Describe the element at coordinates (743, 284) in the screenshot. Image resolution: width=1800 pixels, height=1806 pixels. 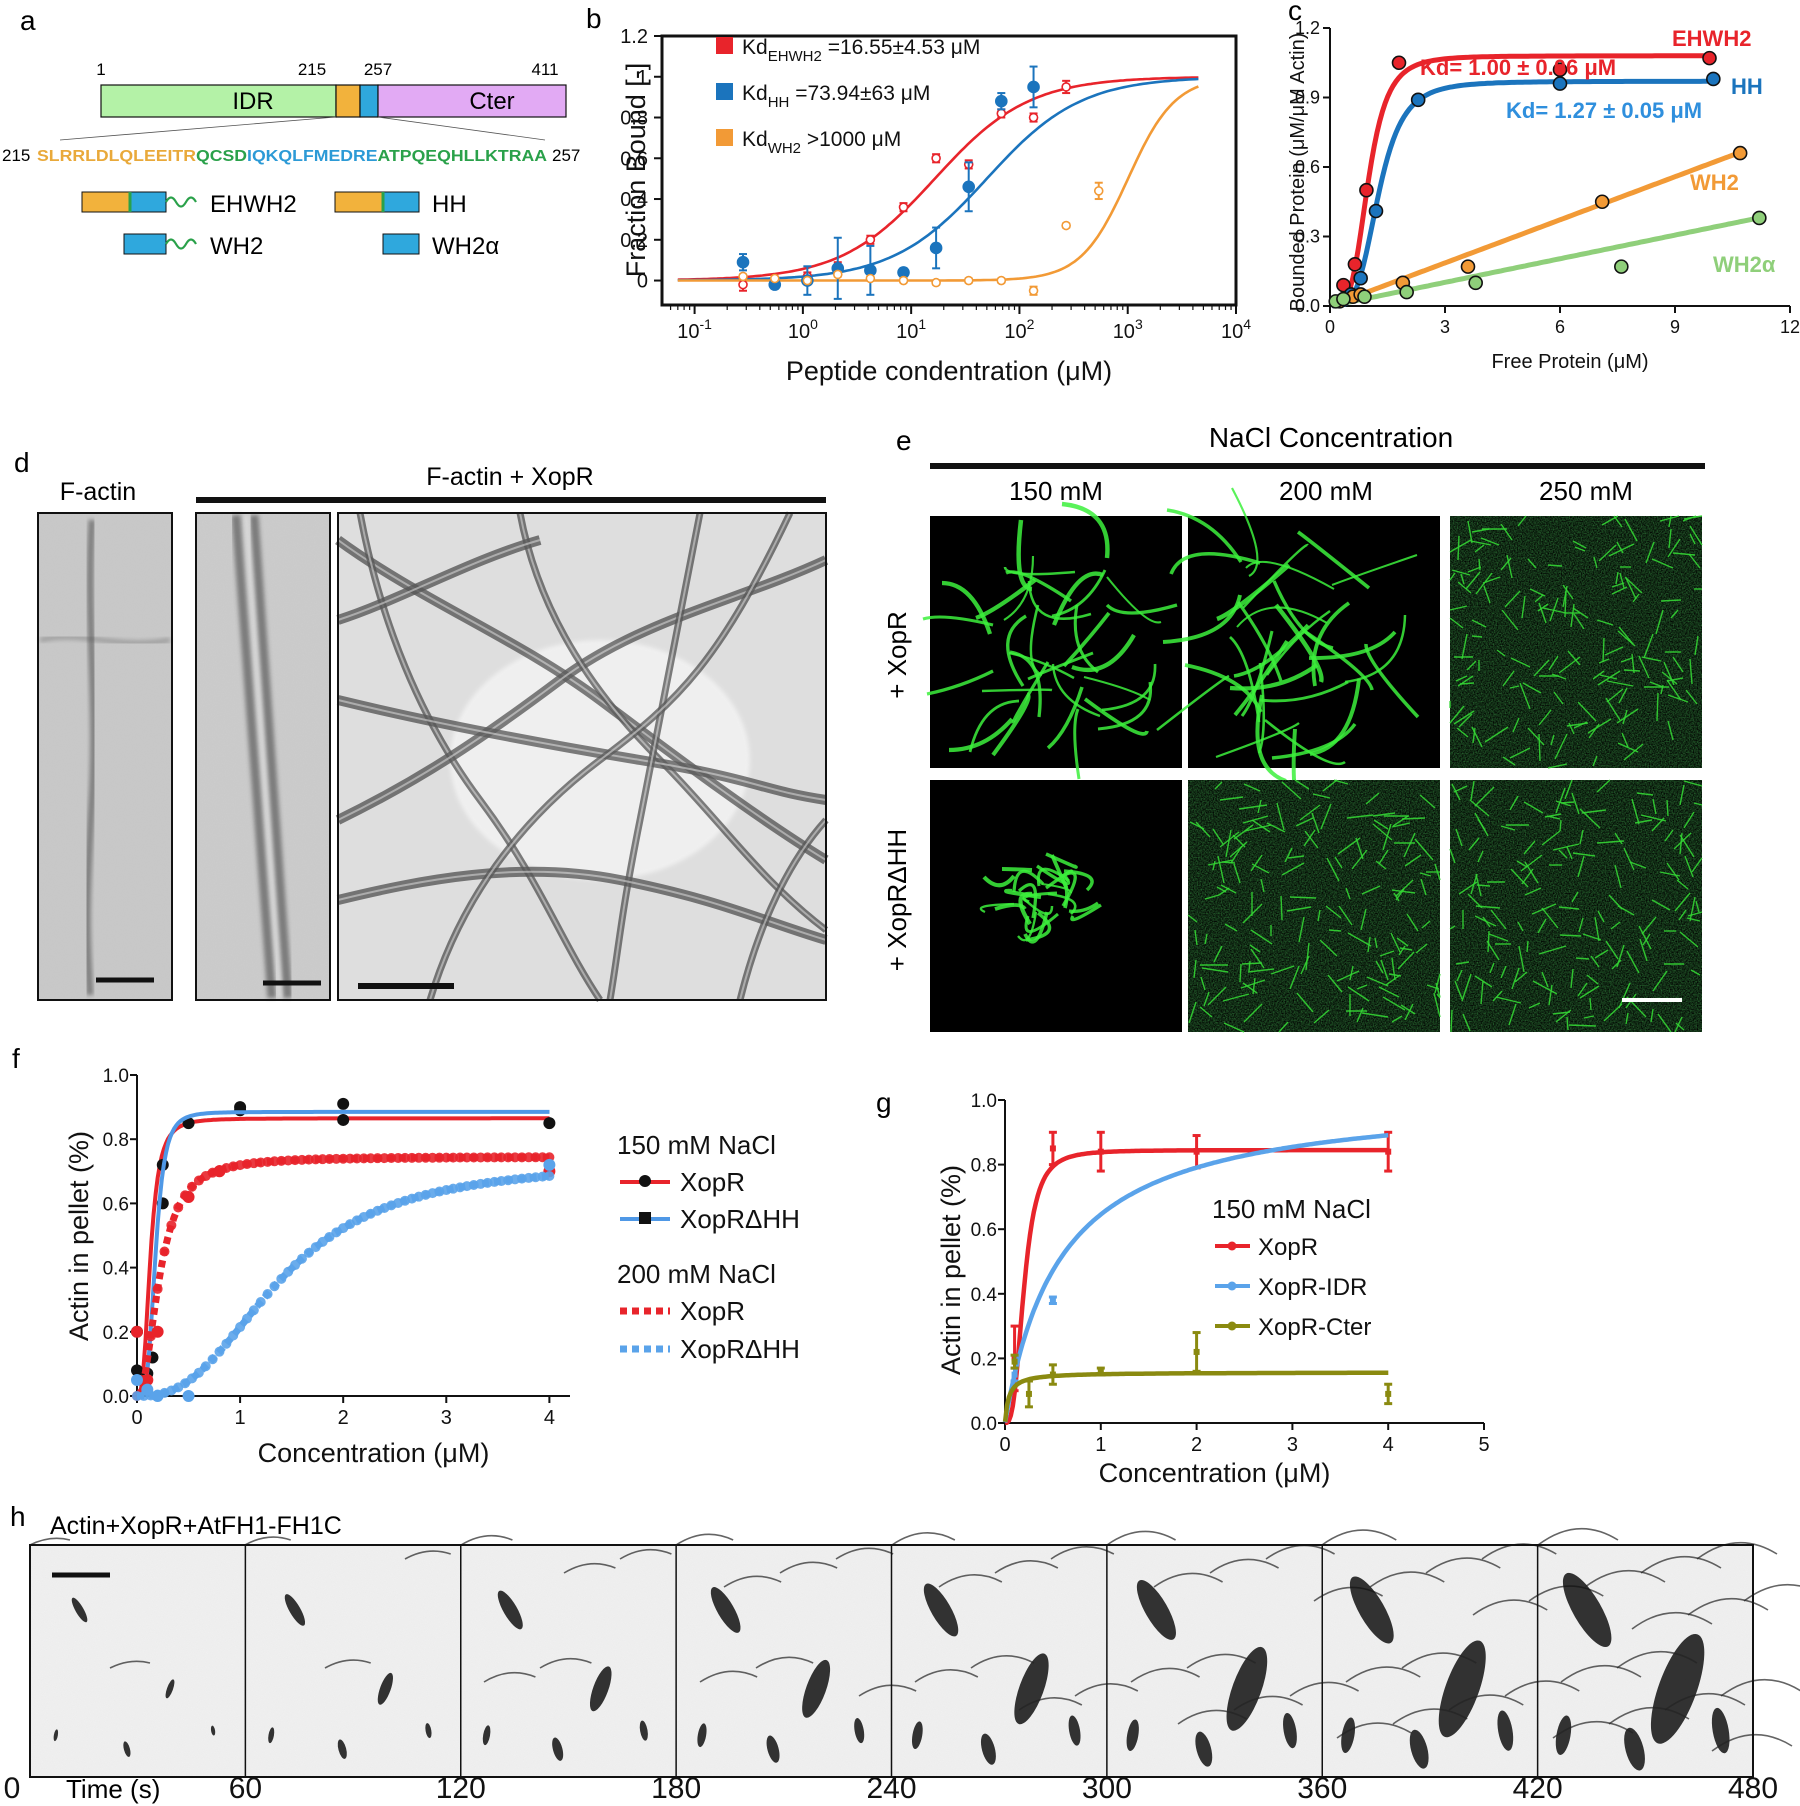
I see `b-point-EHWH2` at that location.